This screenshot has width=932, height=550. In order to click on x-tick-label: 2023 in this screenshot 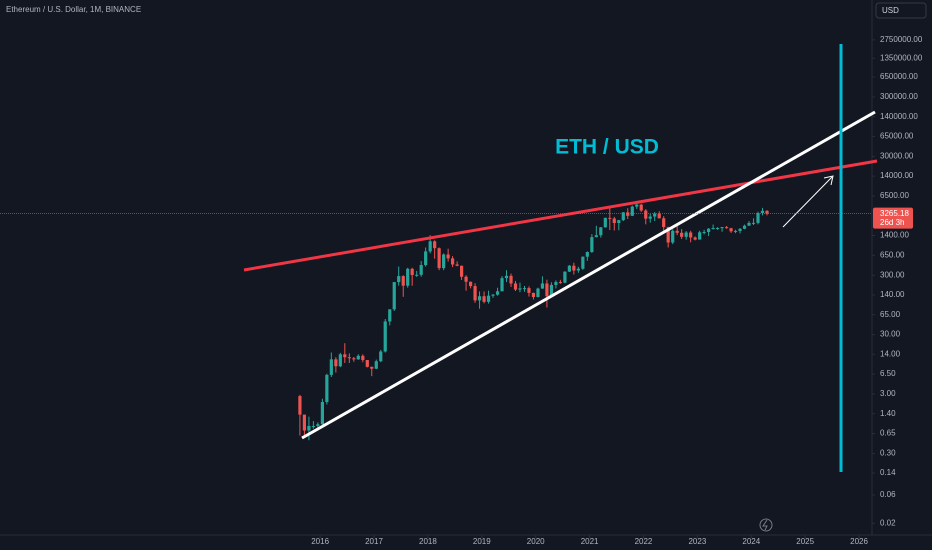, I will do `click(697, 541)`.